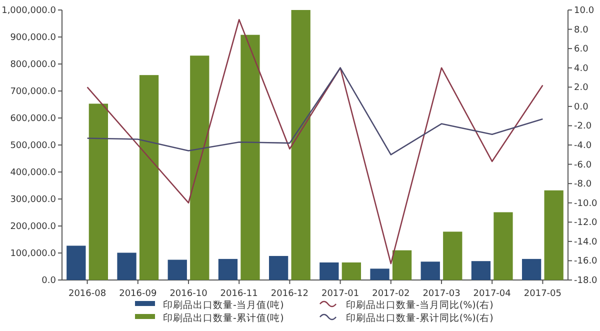 This screenshot has height=331, width=600. What do you see at coordinates (340, 294) in the screenshot?
I see `x-tick-label: 2017-01` at bounding box center [340, 294].